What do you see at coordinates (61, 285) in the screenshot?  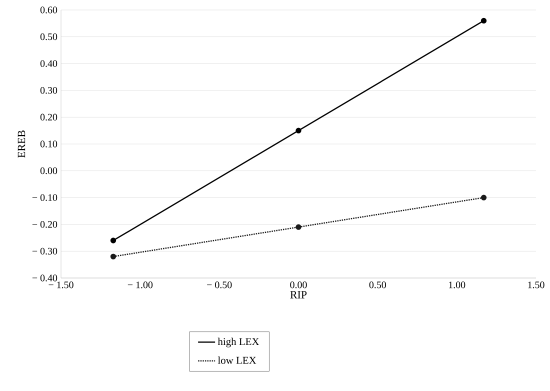 I see `x-tick-label: − 1.50` at bounding box center [61, 285].